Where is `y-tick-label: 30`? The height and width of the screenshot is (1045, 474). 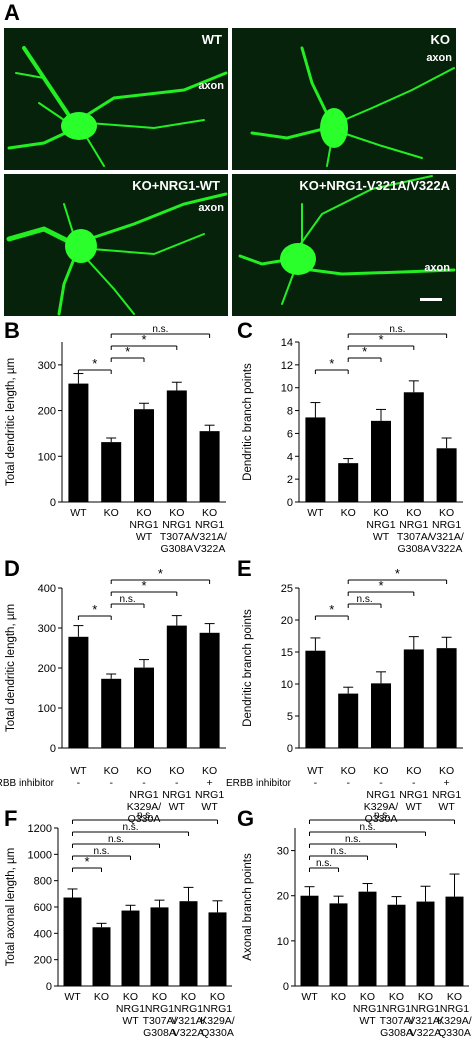
y-tick-label: 30 is located at coordinates (283, 852).